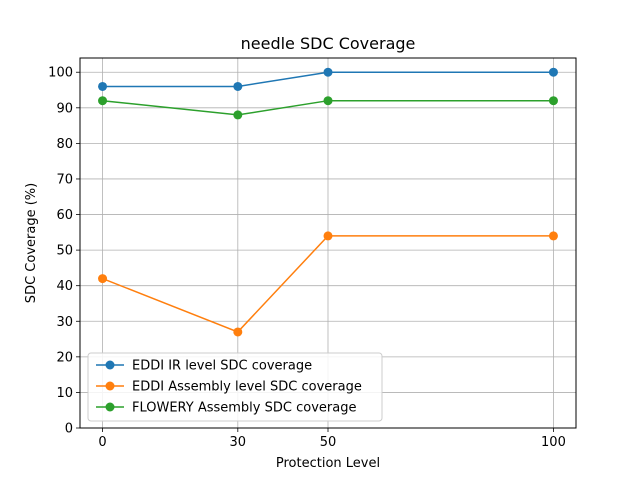  I want to click on y-tick-label: 30, so click(64, 322).